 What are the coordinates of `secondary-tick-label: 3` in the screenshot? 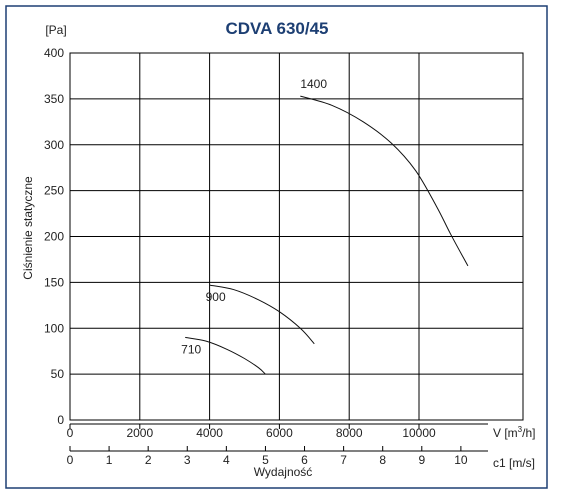 It's located at (187, 460).